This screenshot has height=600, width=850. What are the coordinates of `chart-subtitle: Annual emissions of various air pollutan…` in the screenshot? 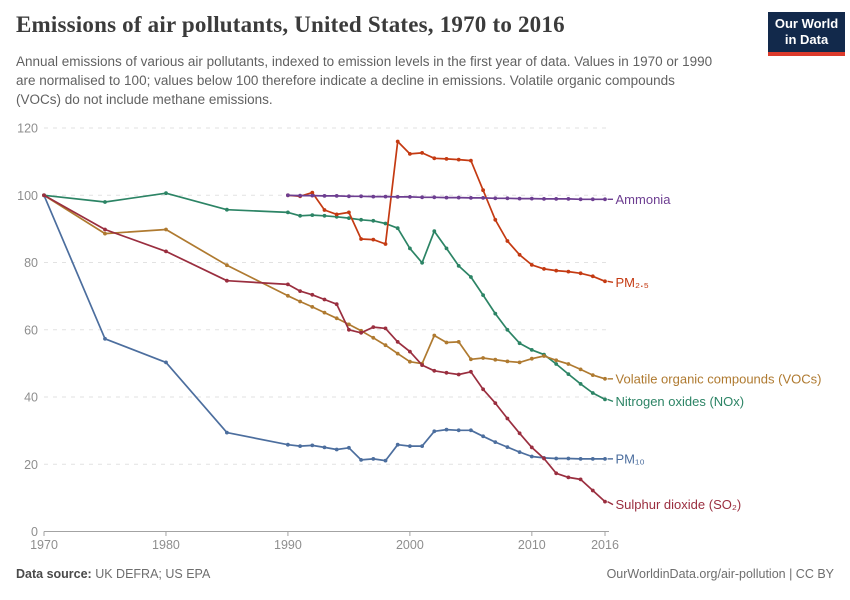 It's located at (364, 81).